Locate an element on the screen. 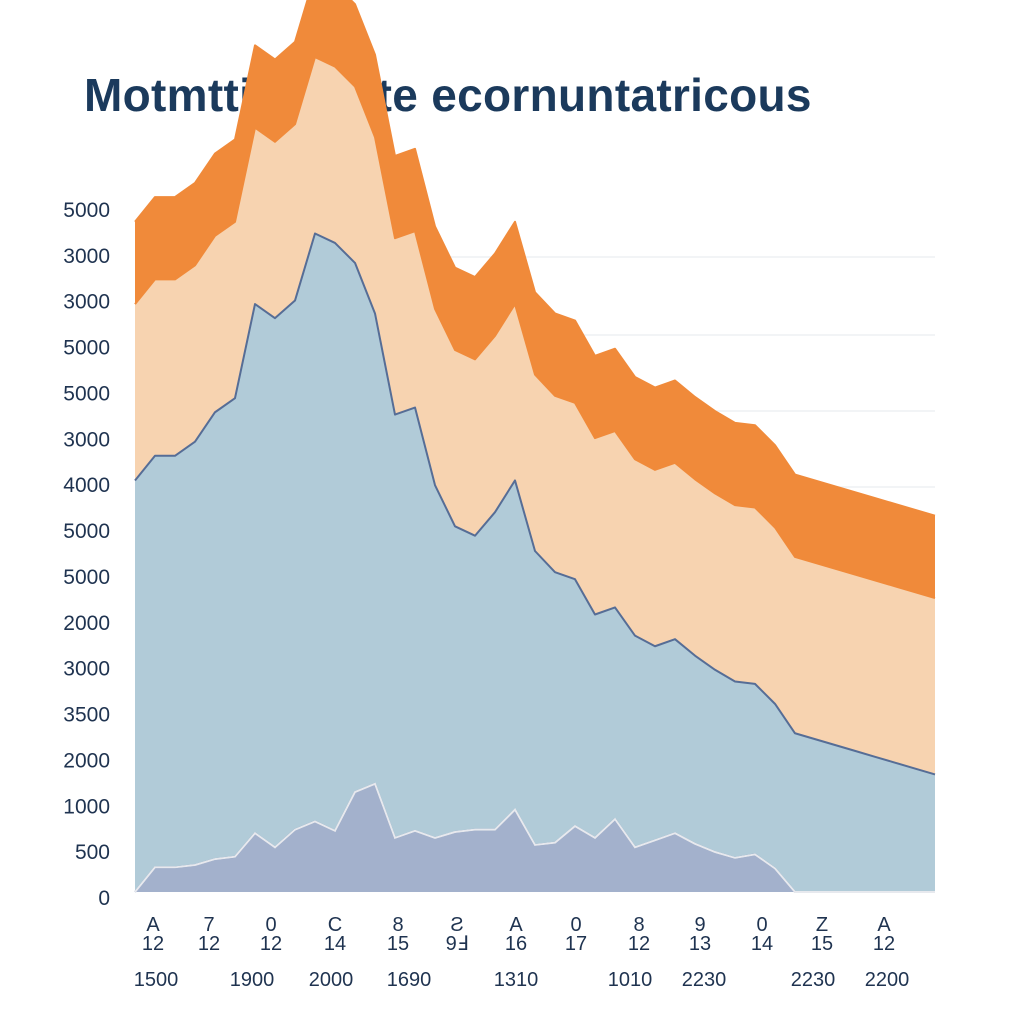 The image size is (1024, 1024). x-tick-label-mid: 16 is located at coordinates (516, 944).